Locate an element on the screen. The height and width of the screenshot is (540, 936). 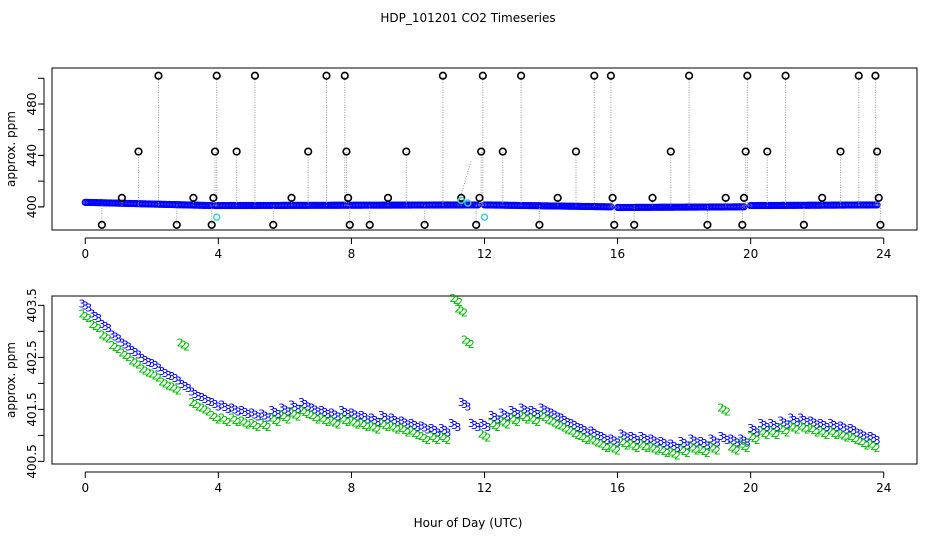
top-x-tick-label: 24 is located at coordinates (883, 254).